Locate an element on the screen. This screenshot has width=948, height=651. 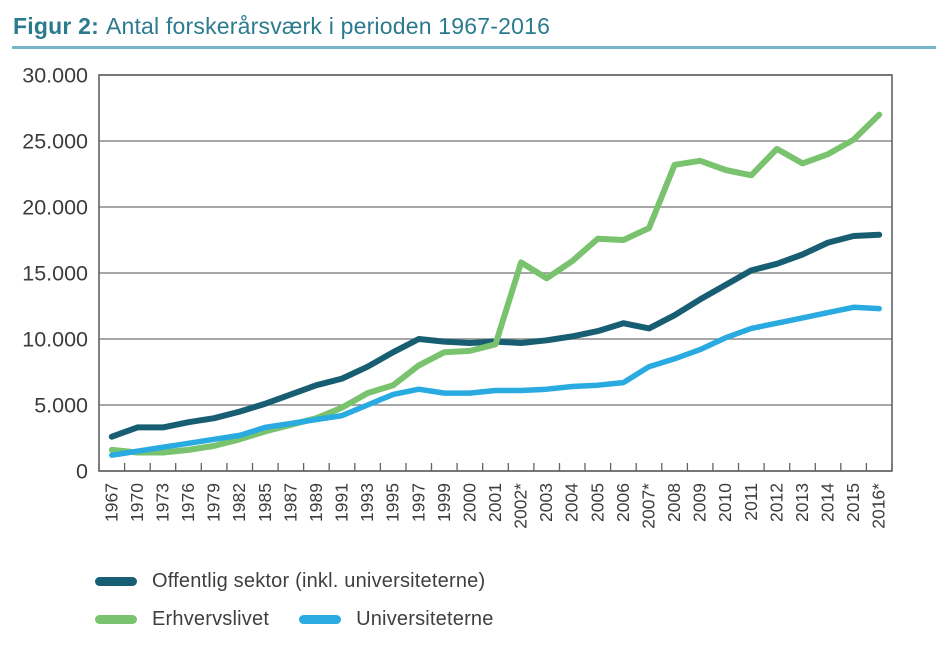
x-tick-label: 2006 is located at coordinates (623, 502).